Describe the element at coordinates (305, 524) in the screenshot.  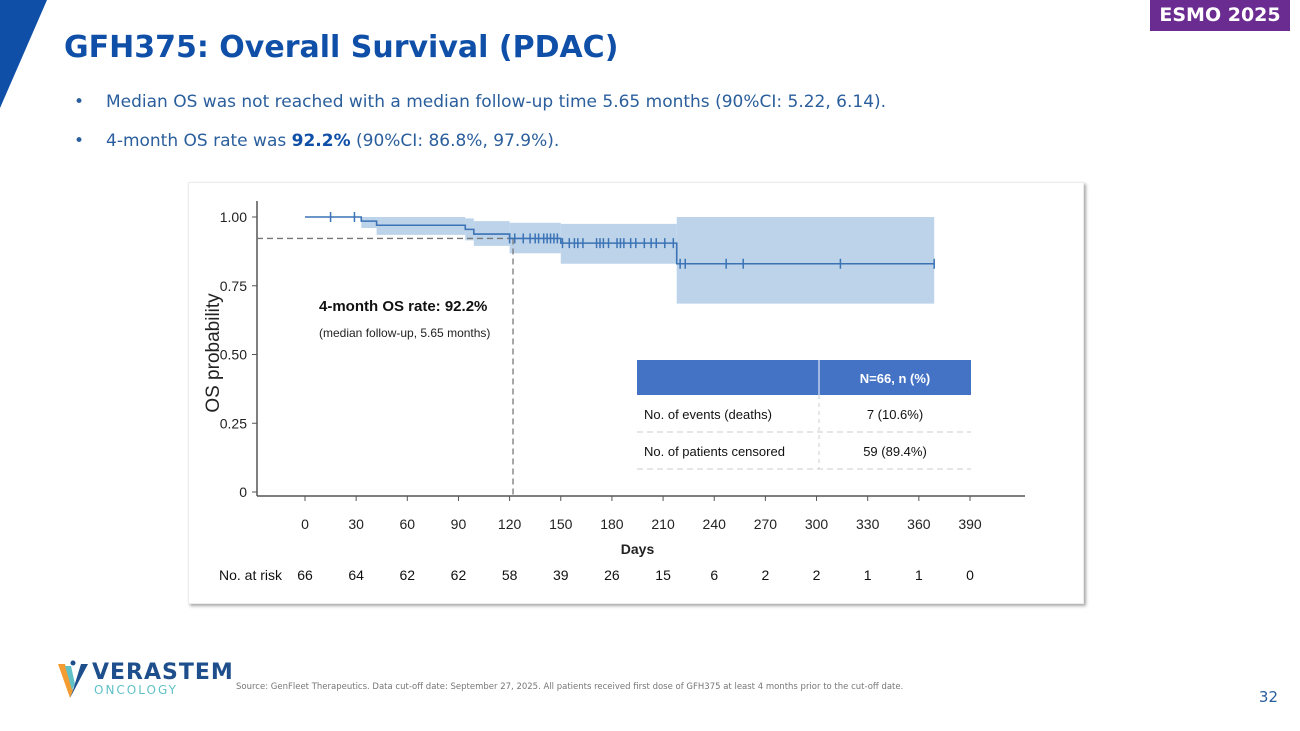
I see `x-tick-label: 0` at that location.